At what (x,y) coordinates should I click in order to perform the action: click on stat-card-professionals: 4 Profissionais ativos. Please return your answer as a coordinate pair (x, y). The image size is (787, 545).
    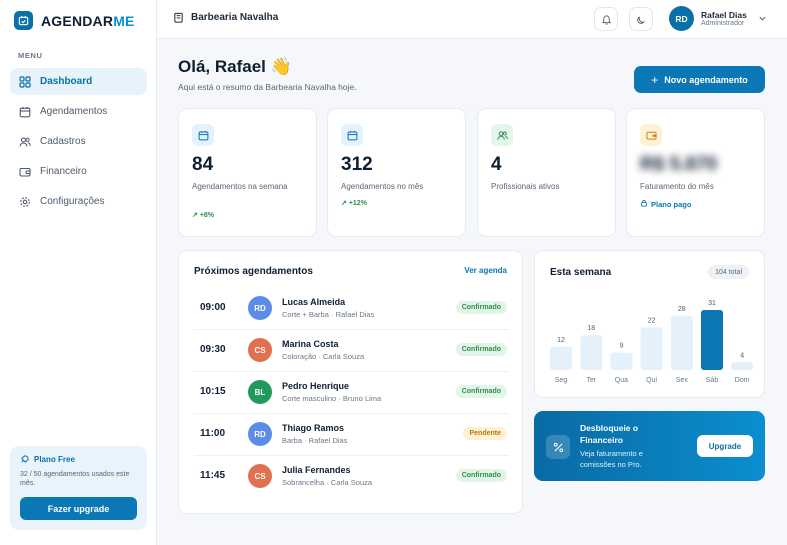
    Looking at the image, I should click on (546, 172).